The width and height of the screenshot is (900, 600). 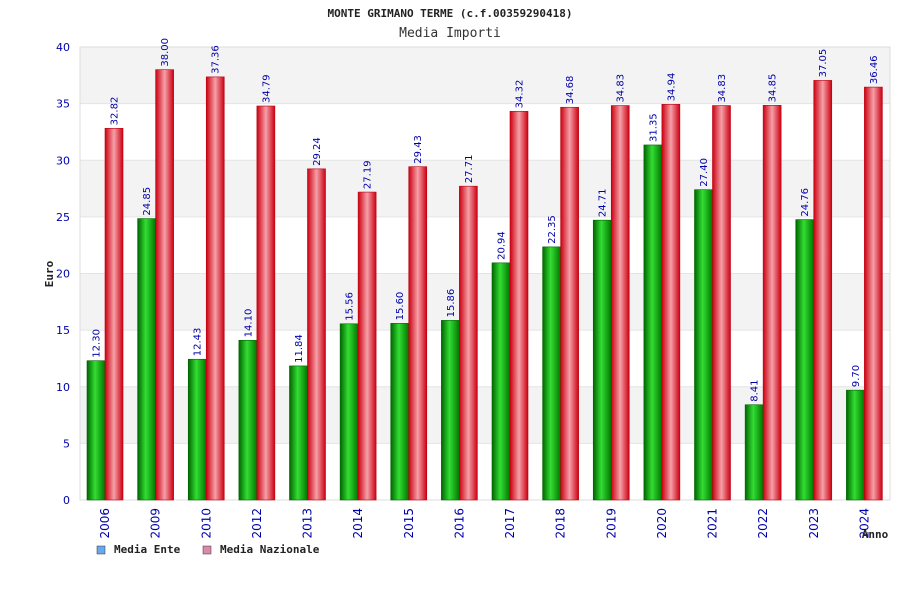 I want to click on bar-media-ente-2015, so click(x=400, y=412).